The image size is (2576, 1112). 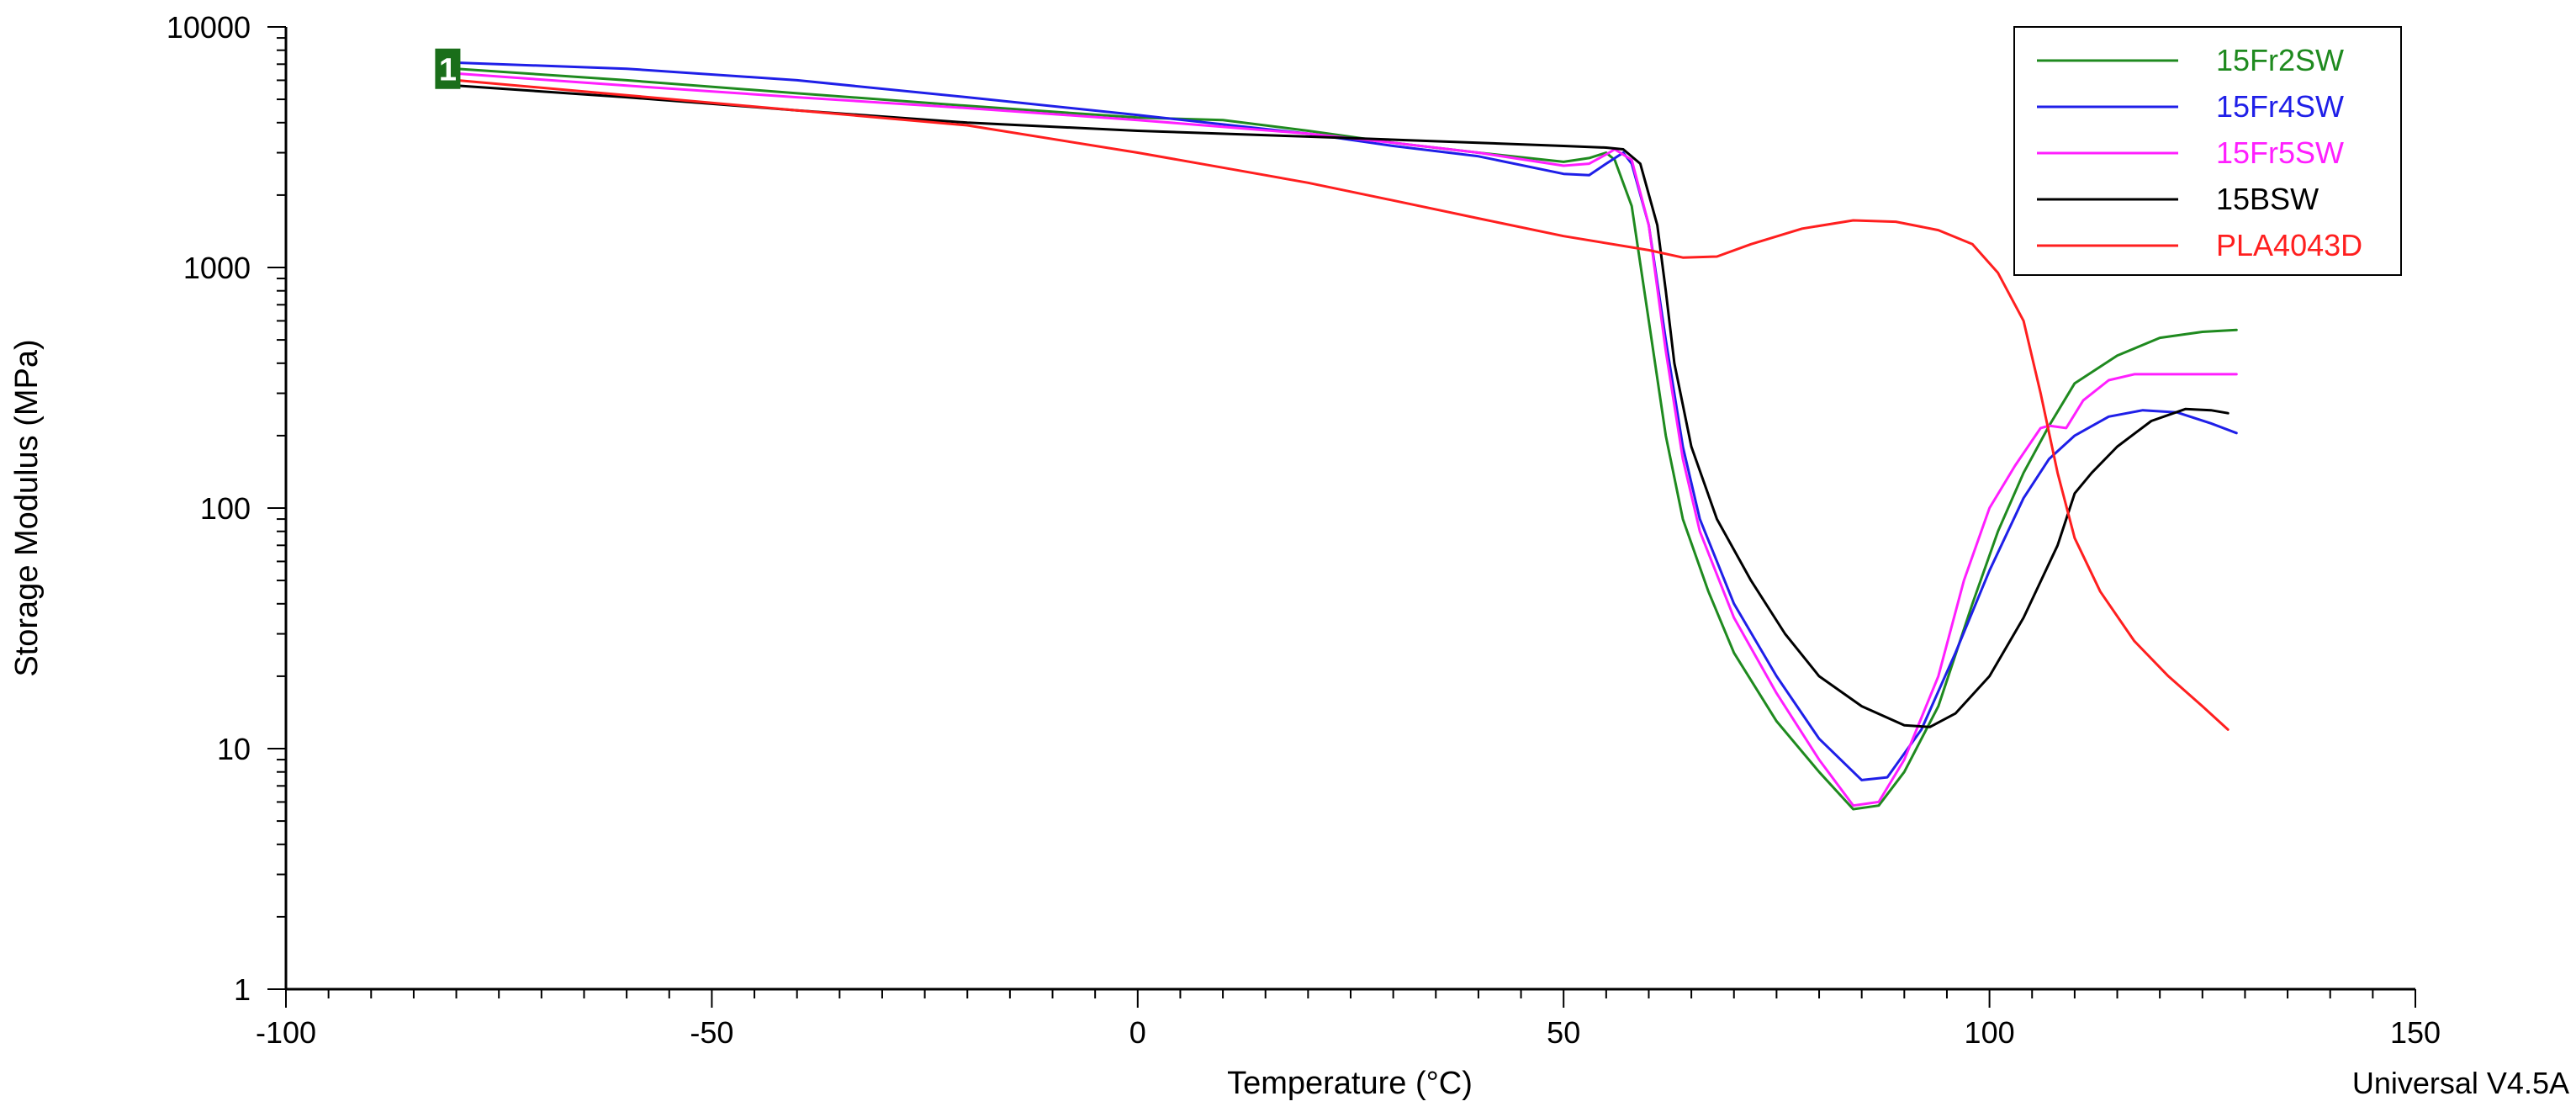 I want to click on y-tick-label: 100, so click(x=225, y=508).